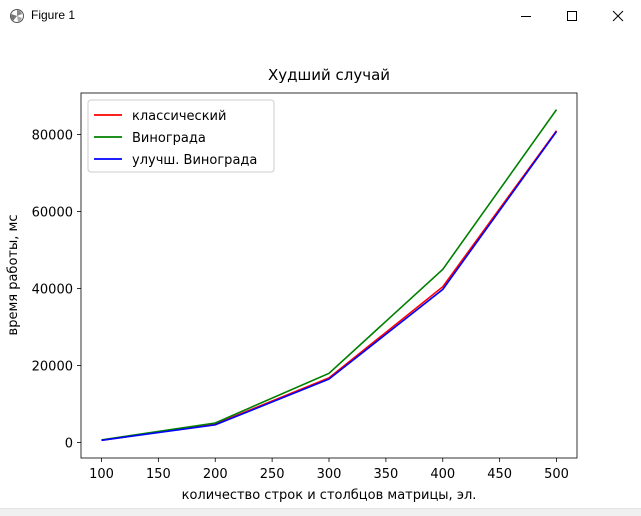  What do you see at coordinates (385, 474) in the screenshot?
I see `x-tick-label: 350` at bounding box center [385, 474].